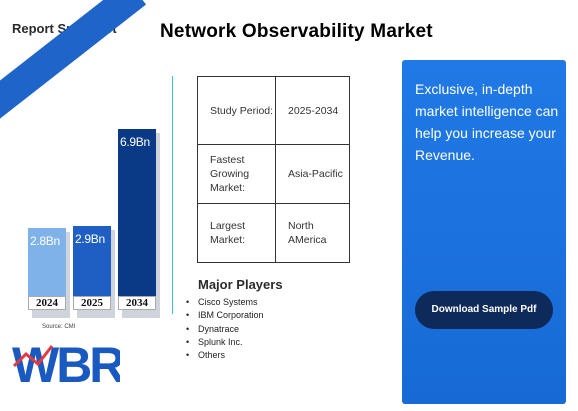 This screenshot has width=578, height=411. I want to click on bar-value-label: 2.9Bn, so click(90, 239).